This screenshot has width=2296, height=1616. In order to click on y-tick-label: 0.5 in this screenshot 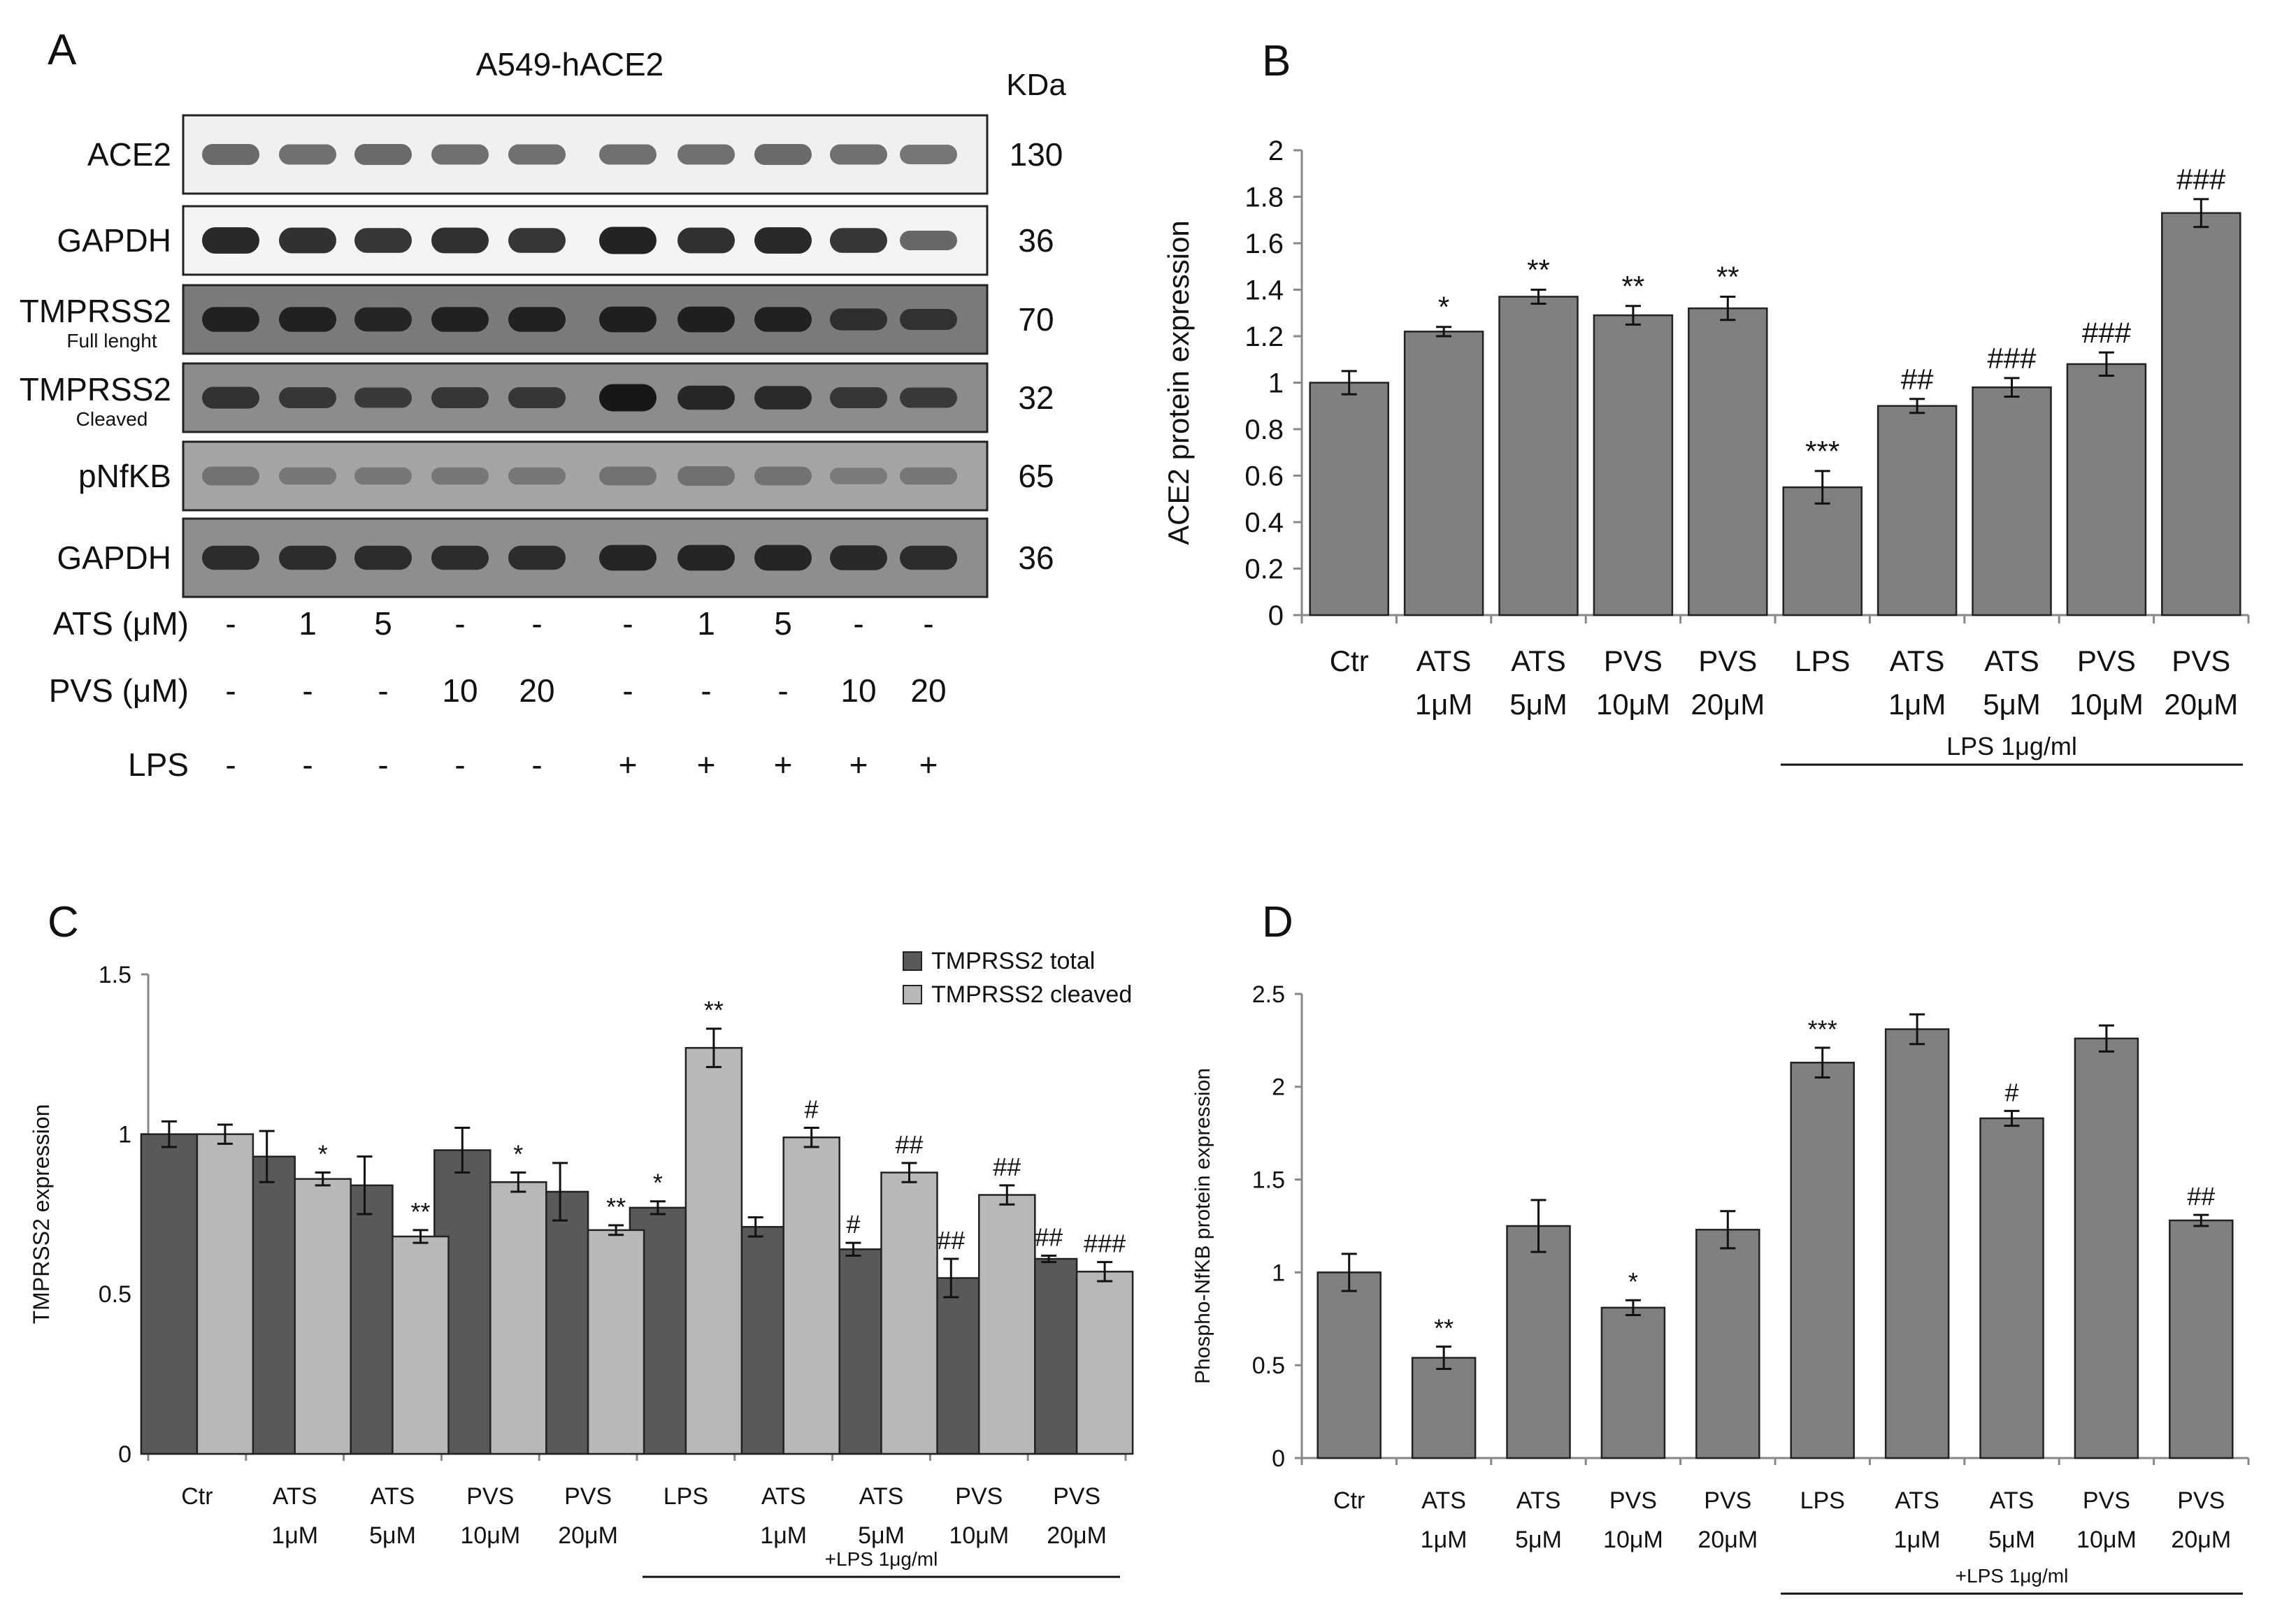, I will do `click(115, 1294)`.